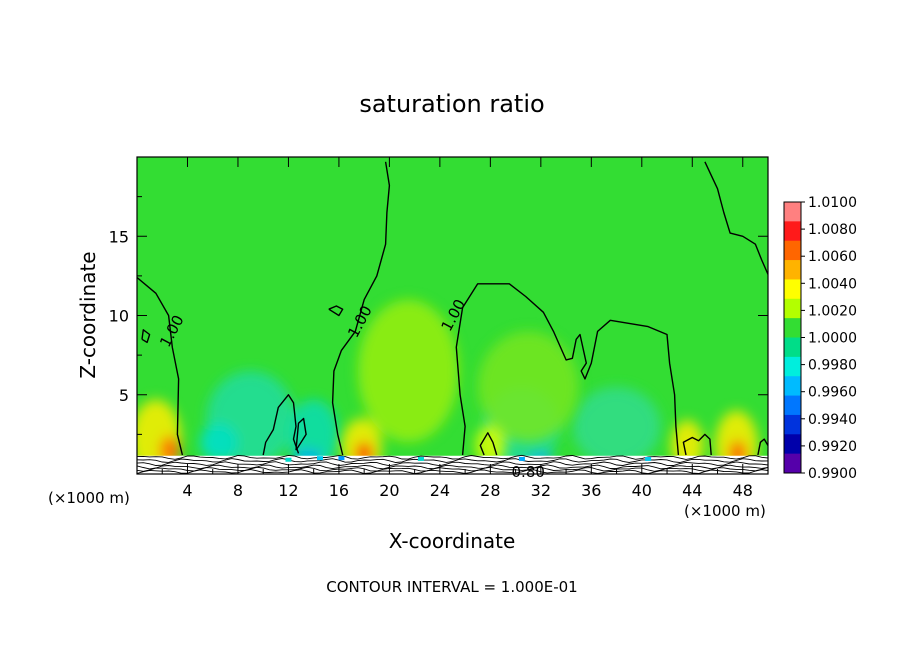 The width and height of the screenshot is (904, 654). What do you see at coordinates (451, 587) in the screenshot?
I see `contour-interval-note: CONTOUR INTERVAL = 1.000E-01` at bounding box center [451, 587].